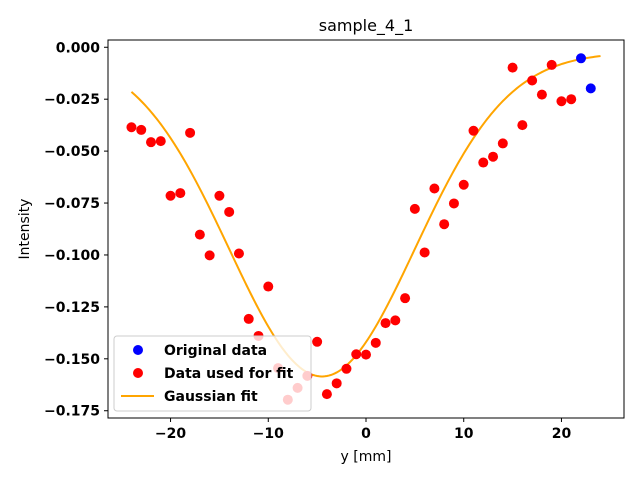 The width and height of the screenshot is (640, 480). I want to click on x-tick-label: −20, so click(170, 434).